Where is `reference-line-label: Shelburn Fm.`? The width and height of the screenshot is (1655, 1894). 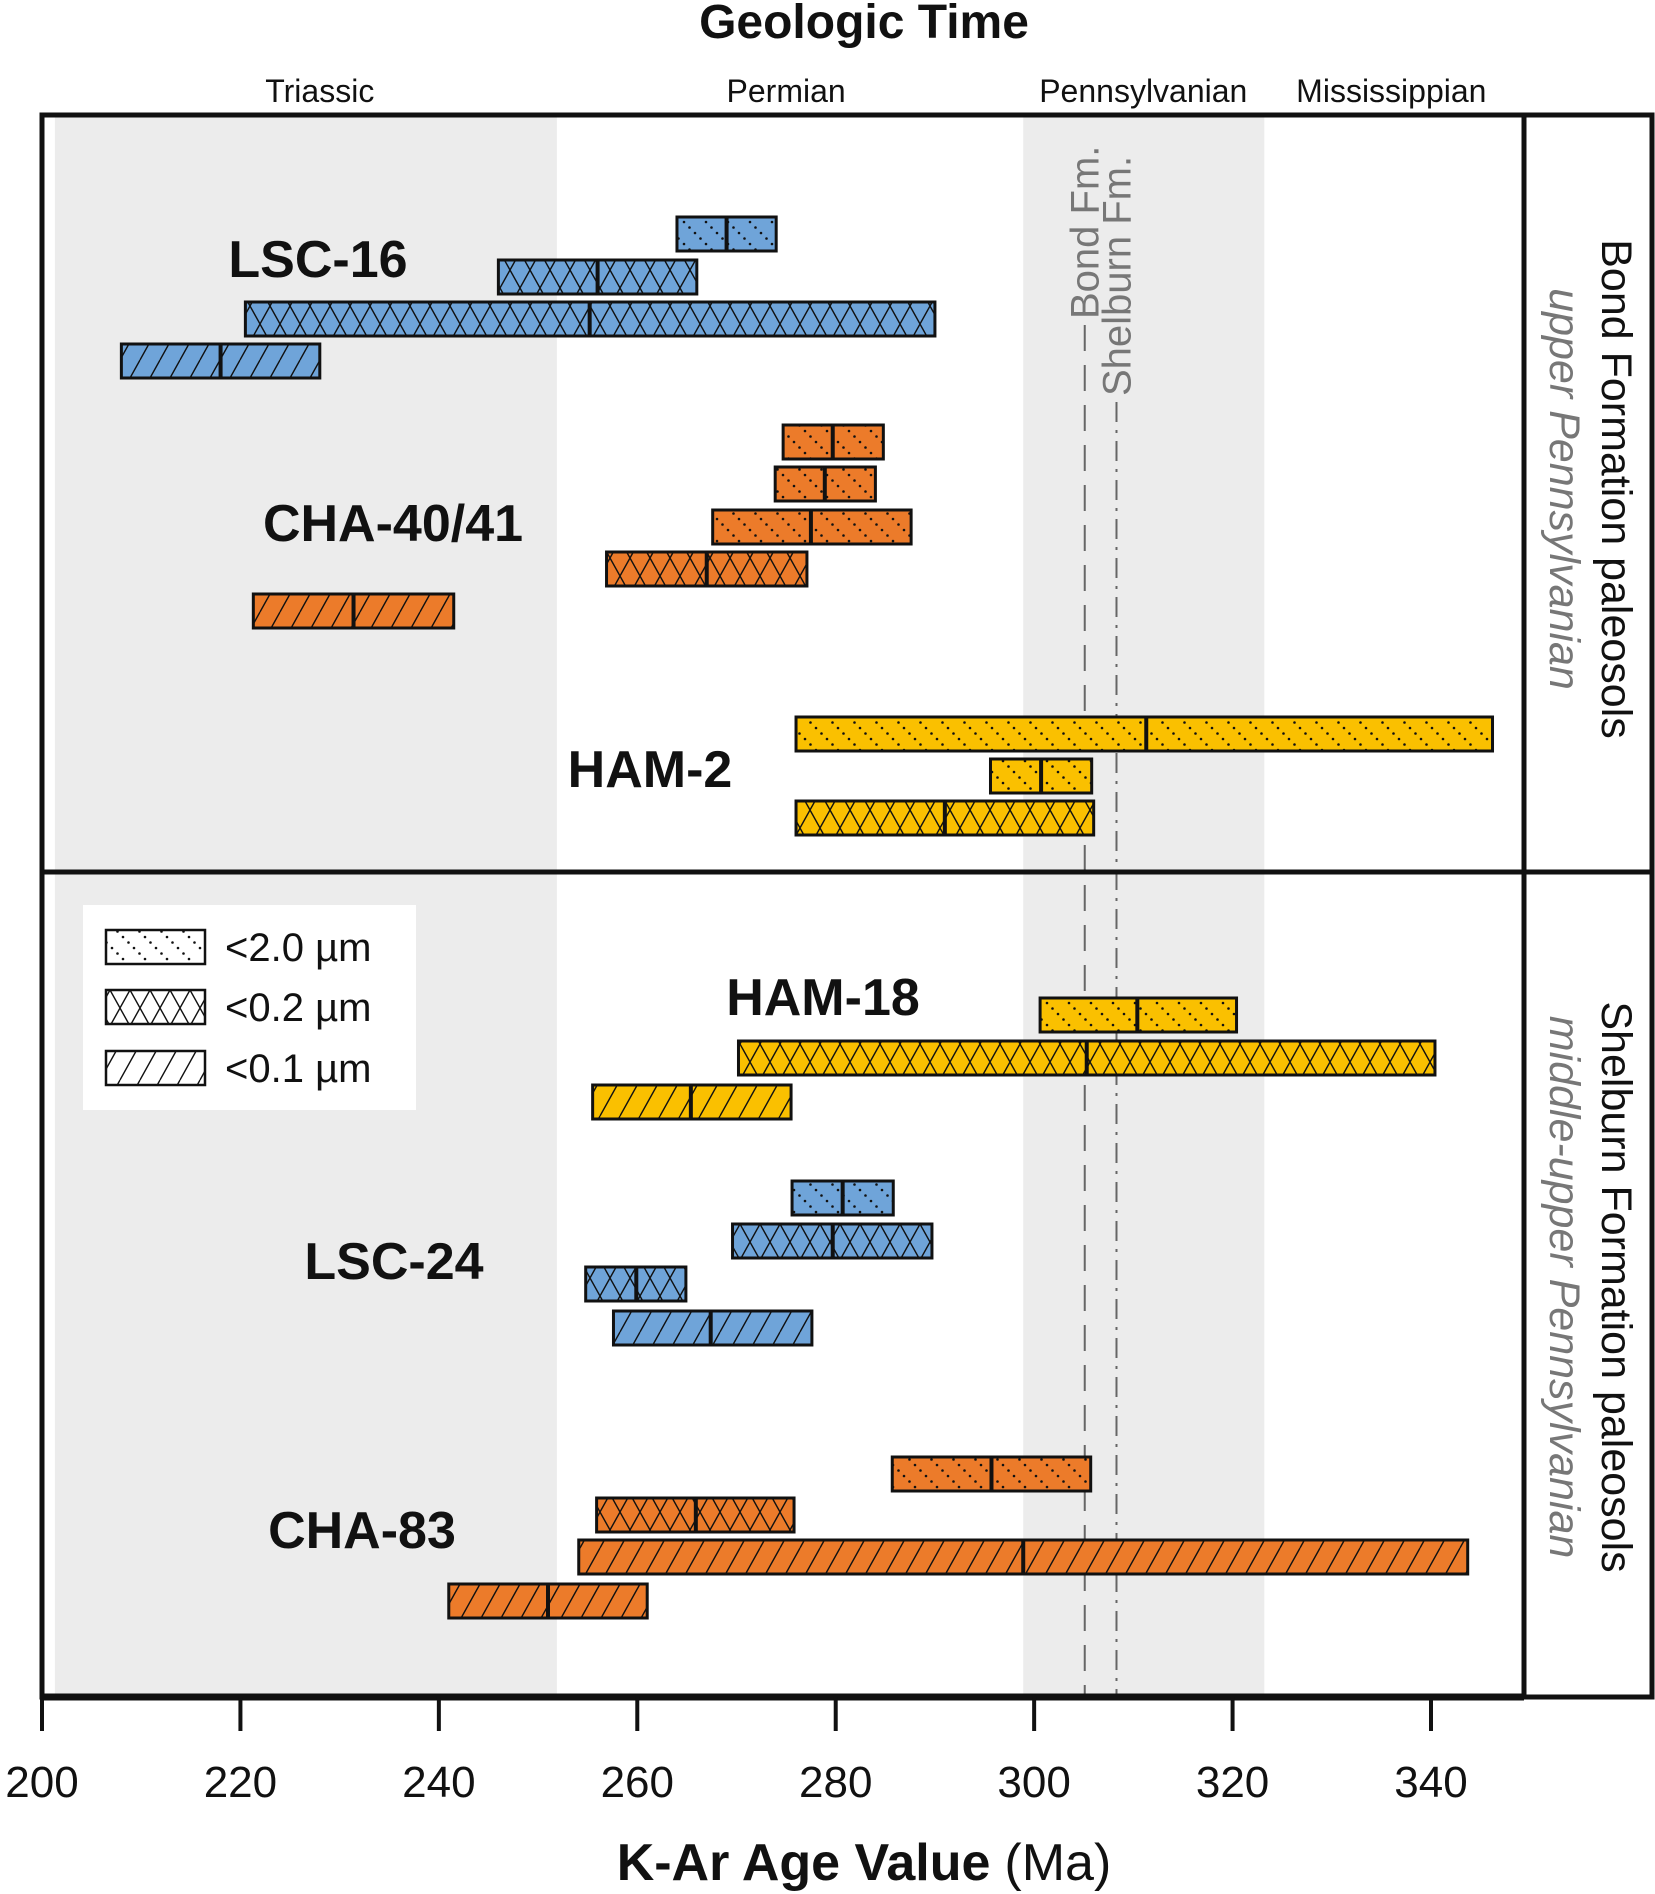
reference-line-label: Shelburn Fm. is located at coordinates (1117, 276).